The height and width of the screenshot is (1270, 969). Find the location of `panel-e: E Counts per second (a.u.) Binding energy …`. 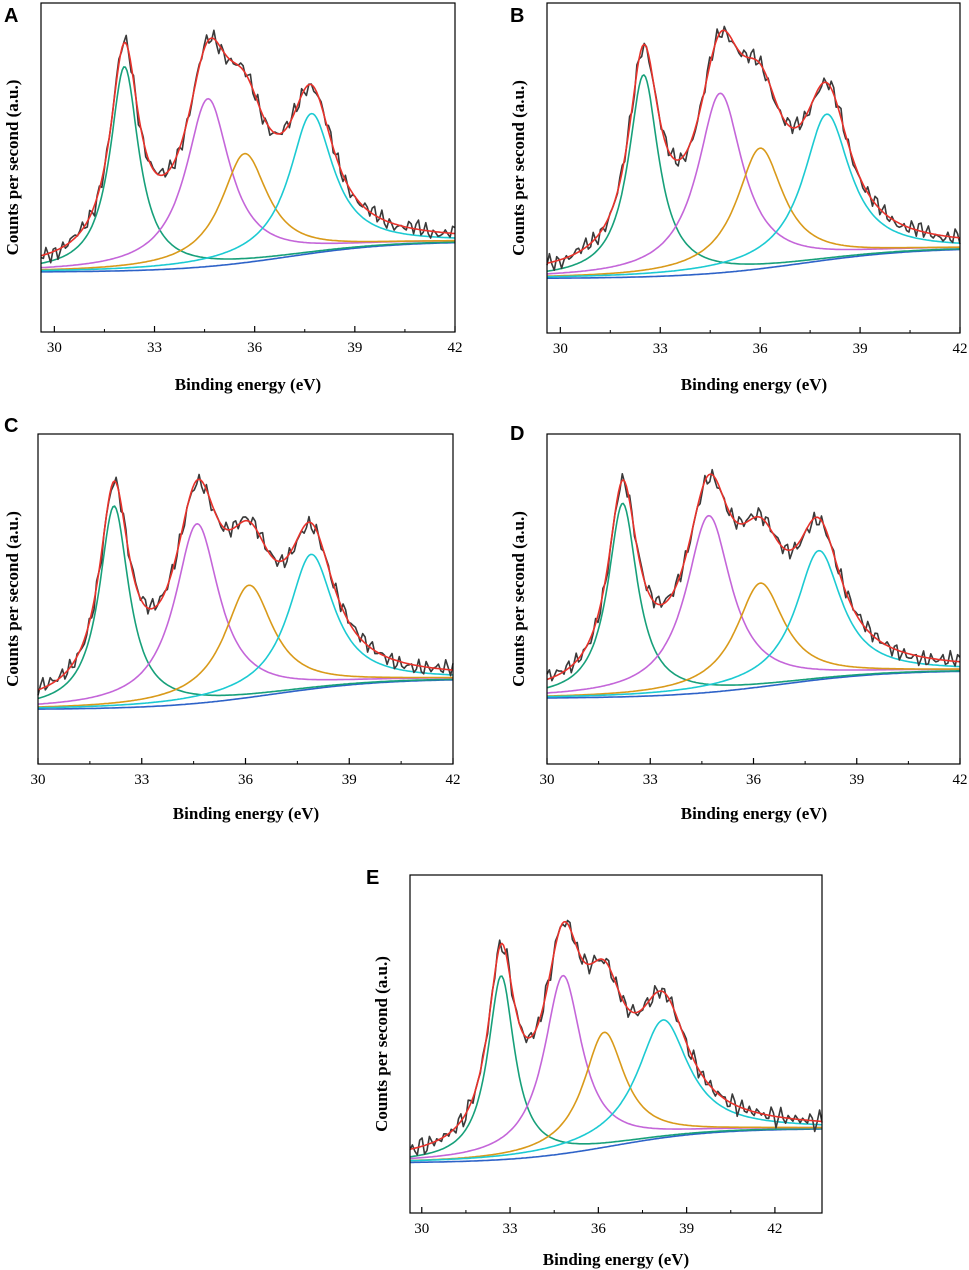

panel-e: E Counts per second (a.u.) Binding energy … is located at coordinates (594, 1068).